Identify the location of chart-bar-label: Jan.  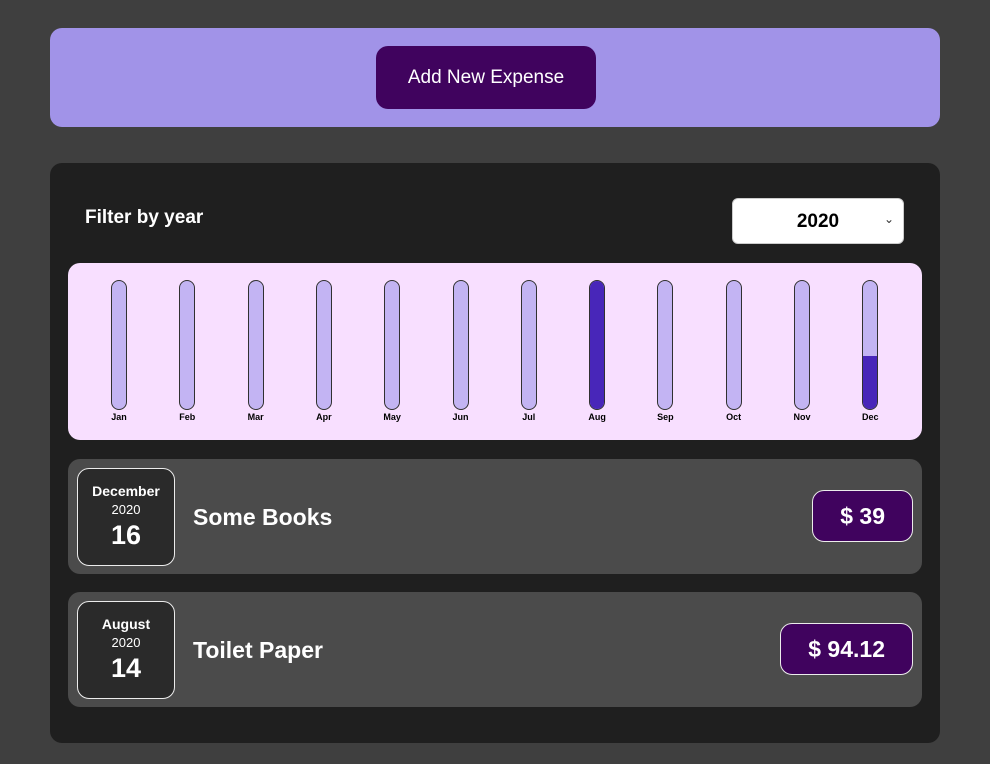
(119, 417).